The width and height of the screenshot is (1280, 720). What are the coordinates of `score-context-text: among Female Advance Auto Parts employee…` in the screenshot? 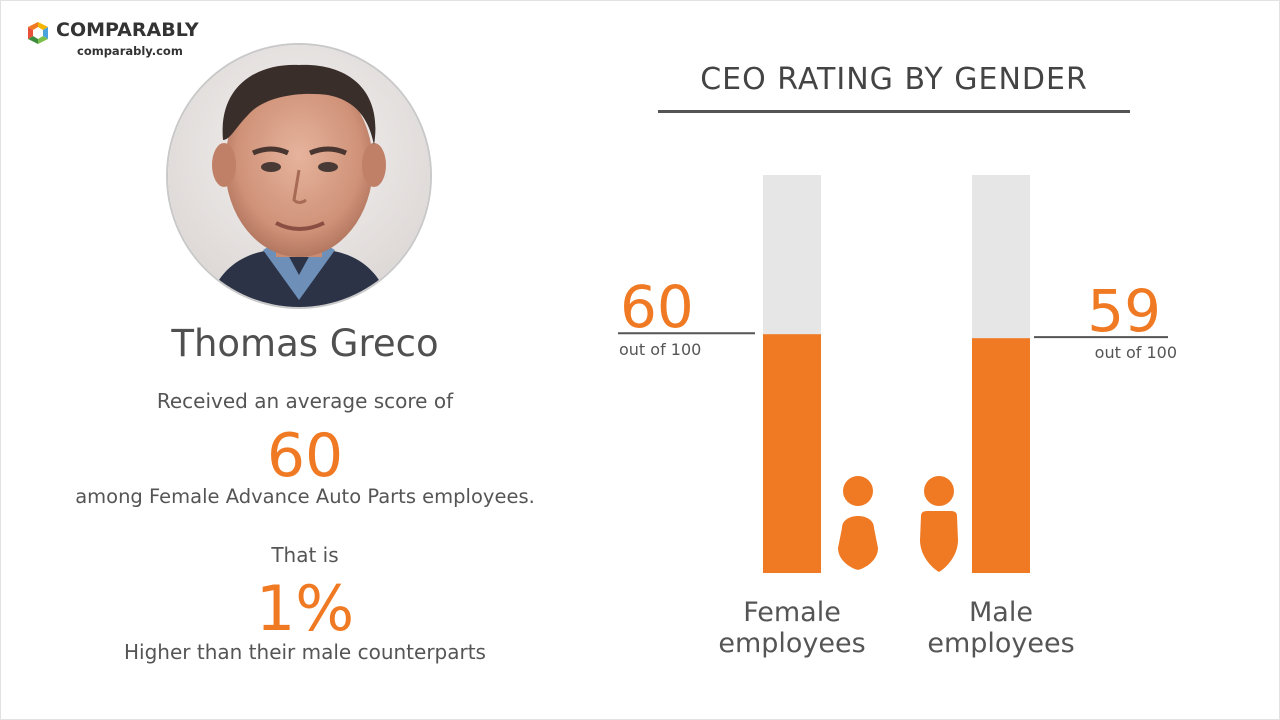 It's located at (305, 496).